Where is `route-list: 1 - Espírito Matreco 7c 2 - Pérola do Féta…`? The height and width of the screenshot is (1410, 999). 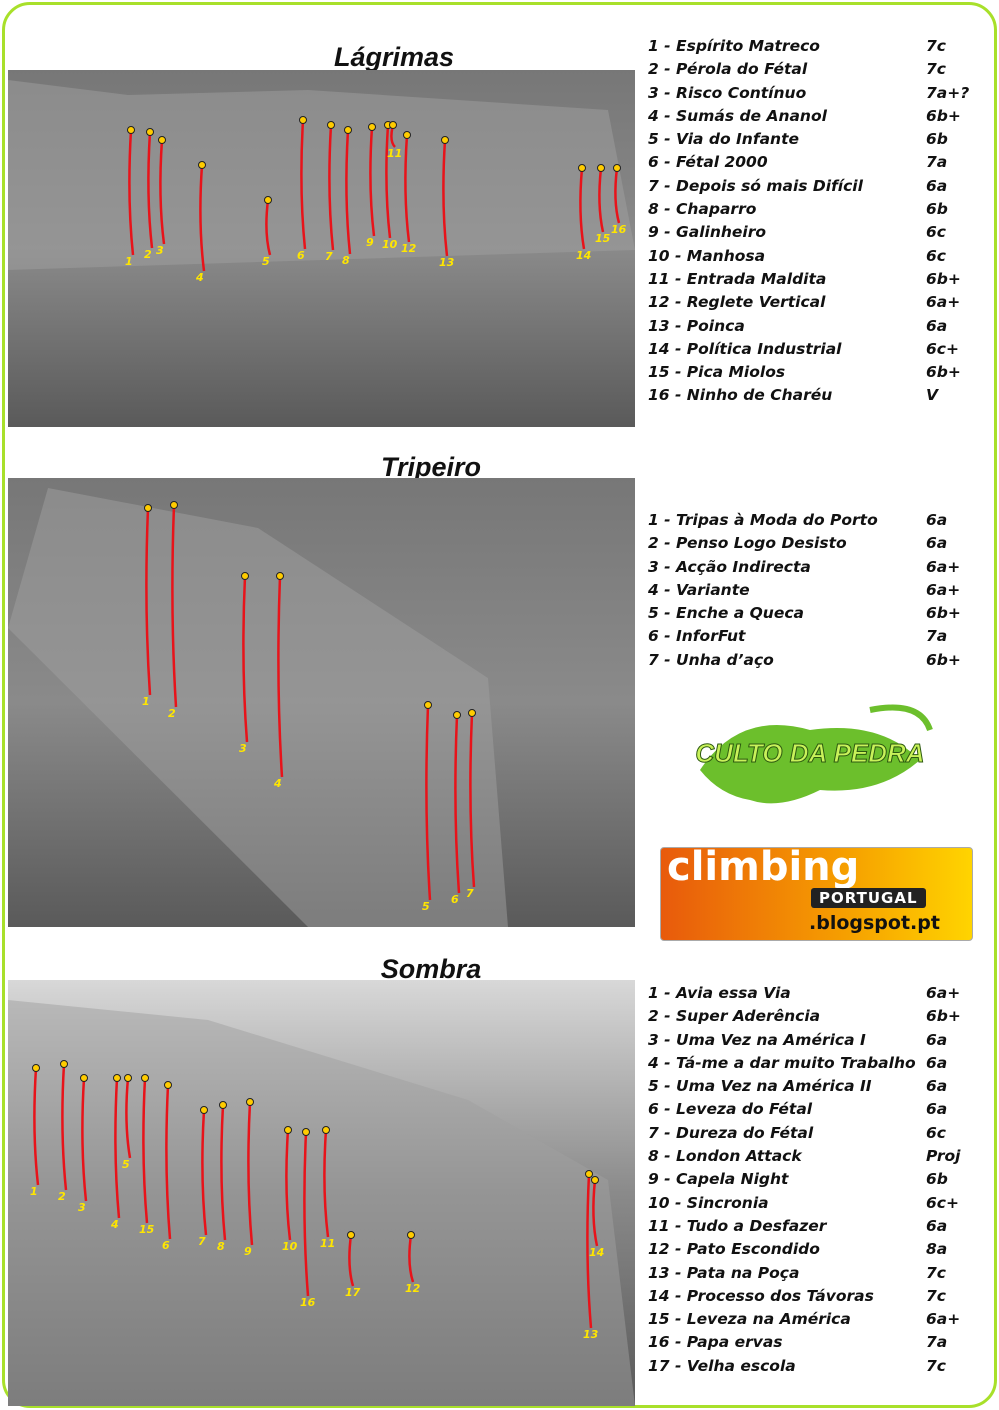 route-list: 1 - Espírito Matreco 7c 2 - Pérola do Féta… is located at coordinates (818, 221).